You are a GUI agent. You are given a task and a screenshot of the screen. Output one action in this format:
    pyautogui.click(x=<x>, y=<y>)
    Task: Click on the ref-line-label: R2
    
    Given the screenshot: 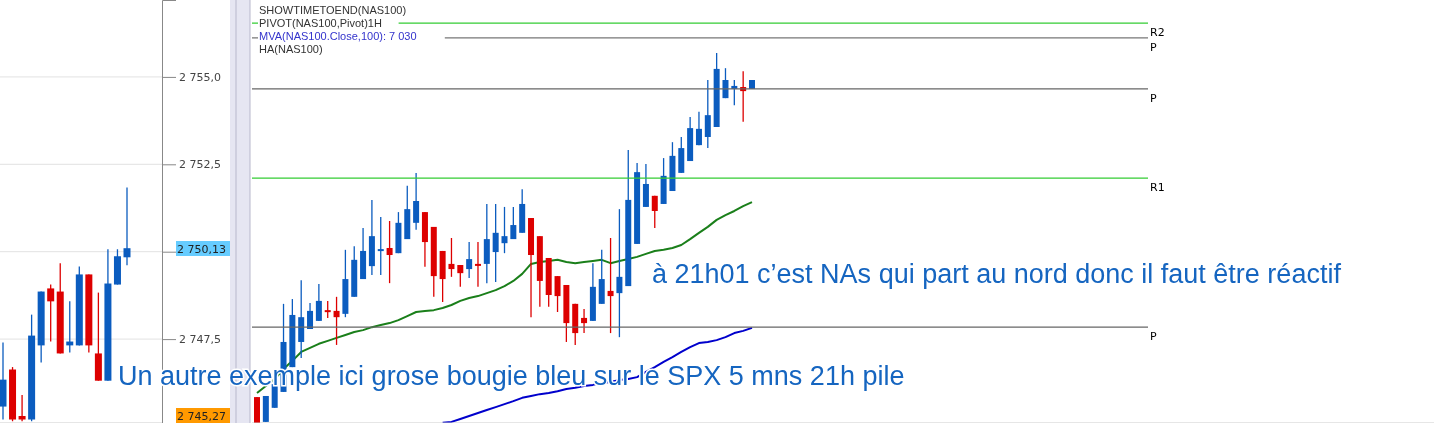 What is the action you would take?
    pyautogui.click(x=1157, y=33)
    